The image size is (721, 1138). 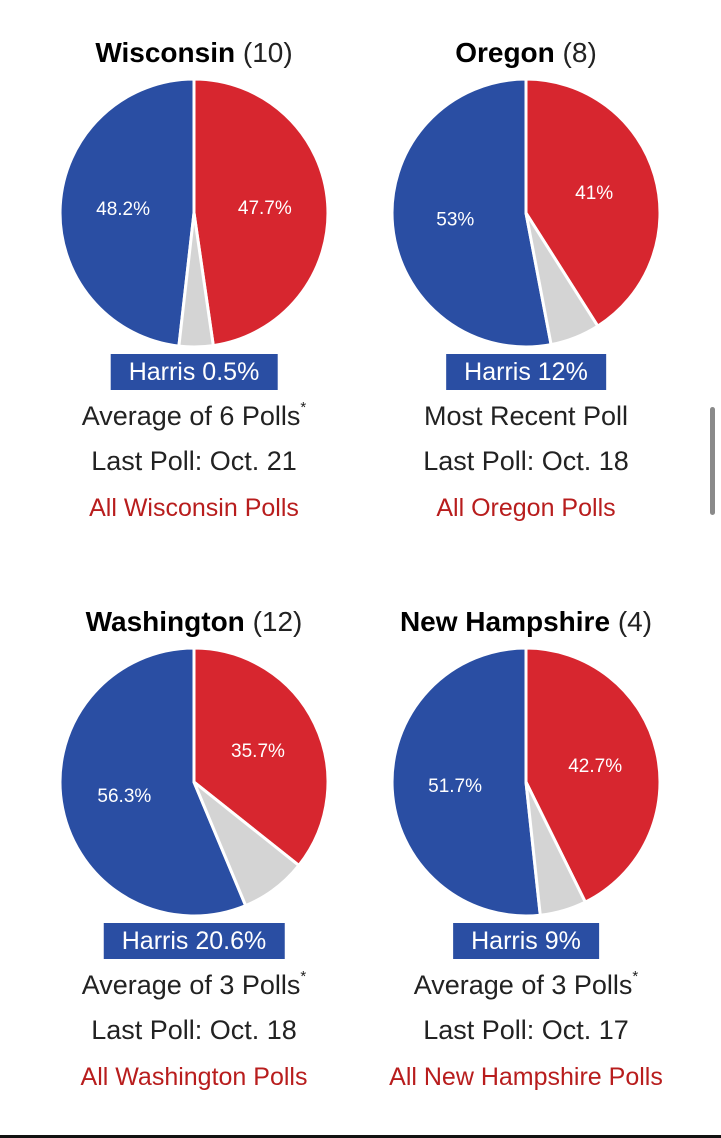 What do you see at coordinates (505, 52) in the screenshot?
I see `state-name: Oregon` at bounding box center [505, 52].